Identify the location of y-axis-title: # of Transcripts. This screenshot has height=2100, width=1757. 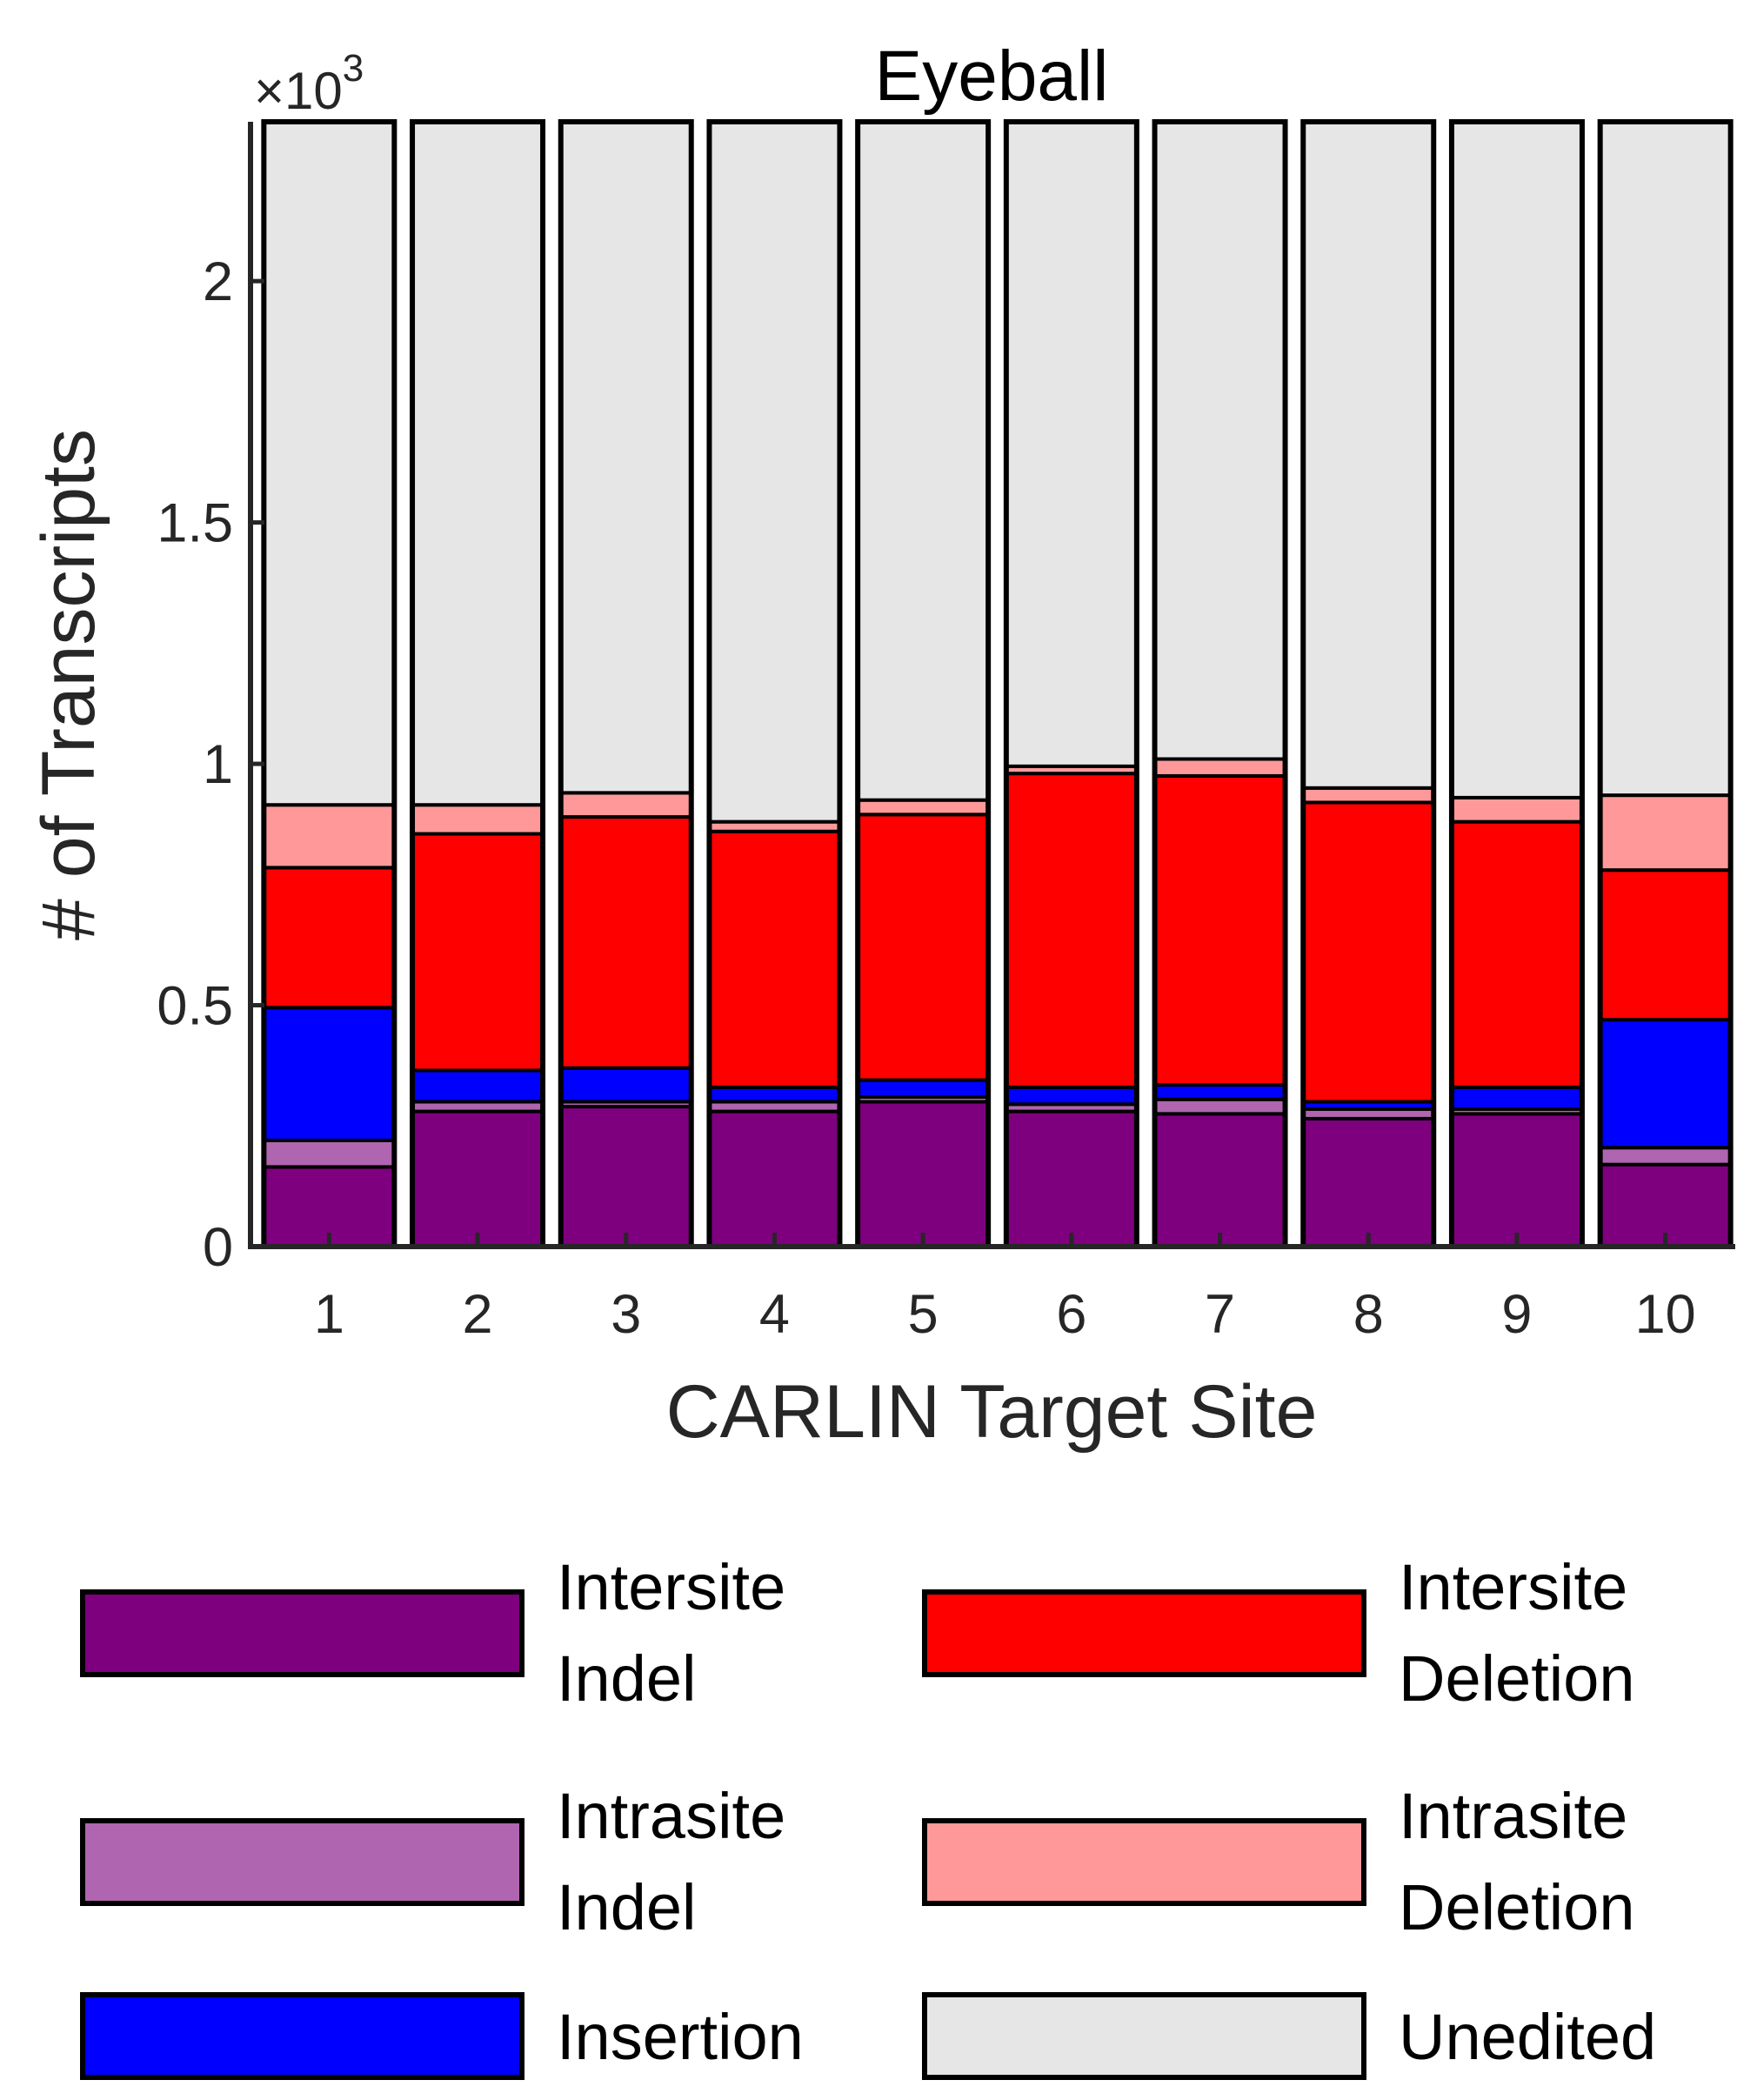
(68, 685).